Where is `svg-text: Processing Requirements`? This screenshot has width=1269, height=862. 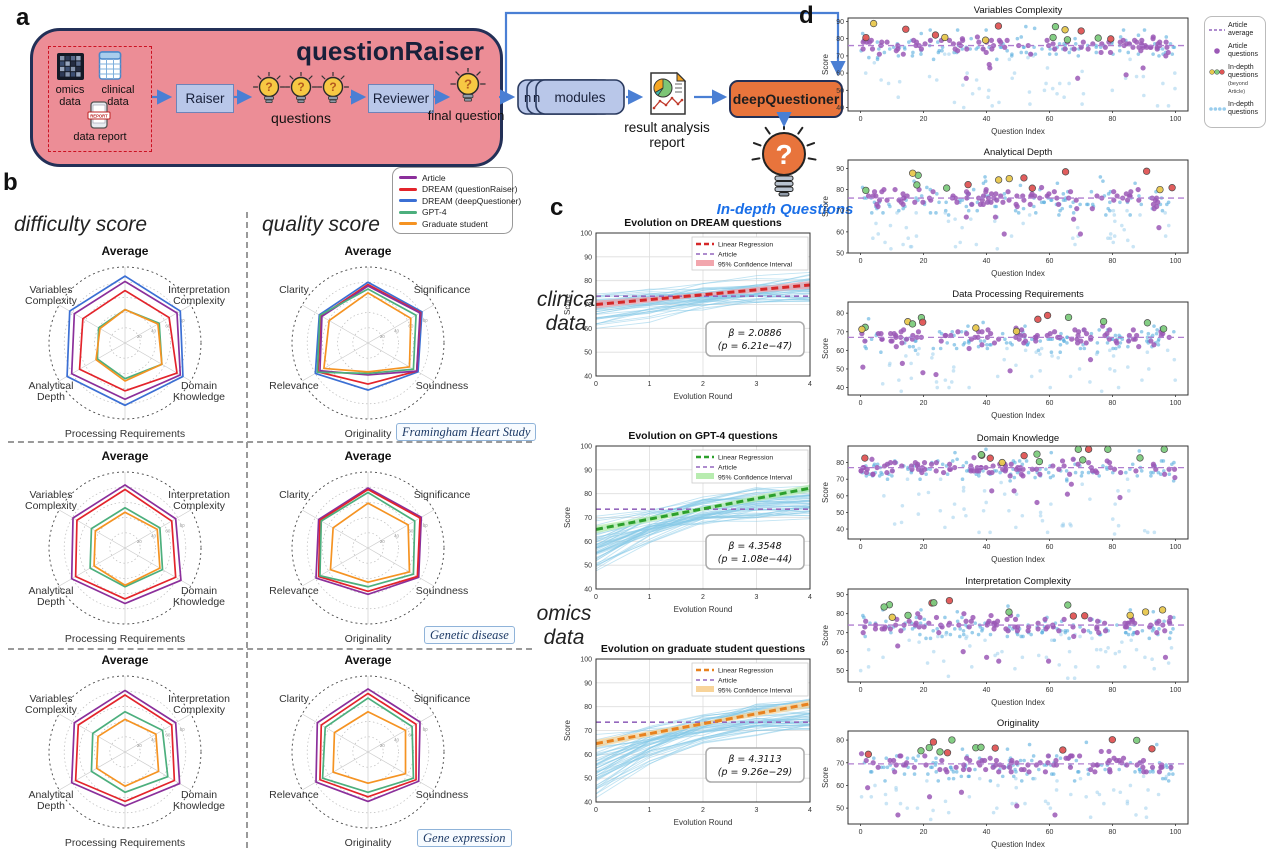
svg-text: Processing Requirements is located at coordinates (125, 434).